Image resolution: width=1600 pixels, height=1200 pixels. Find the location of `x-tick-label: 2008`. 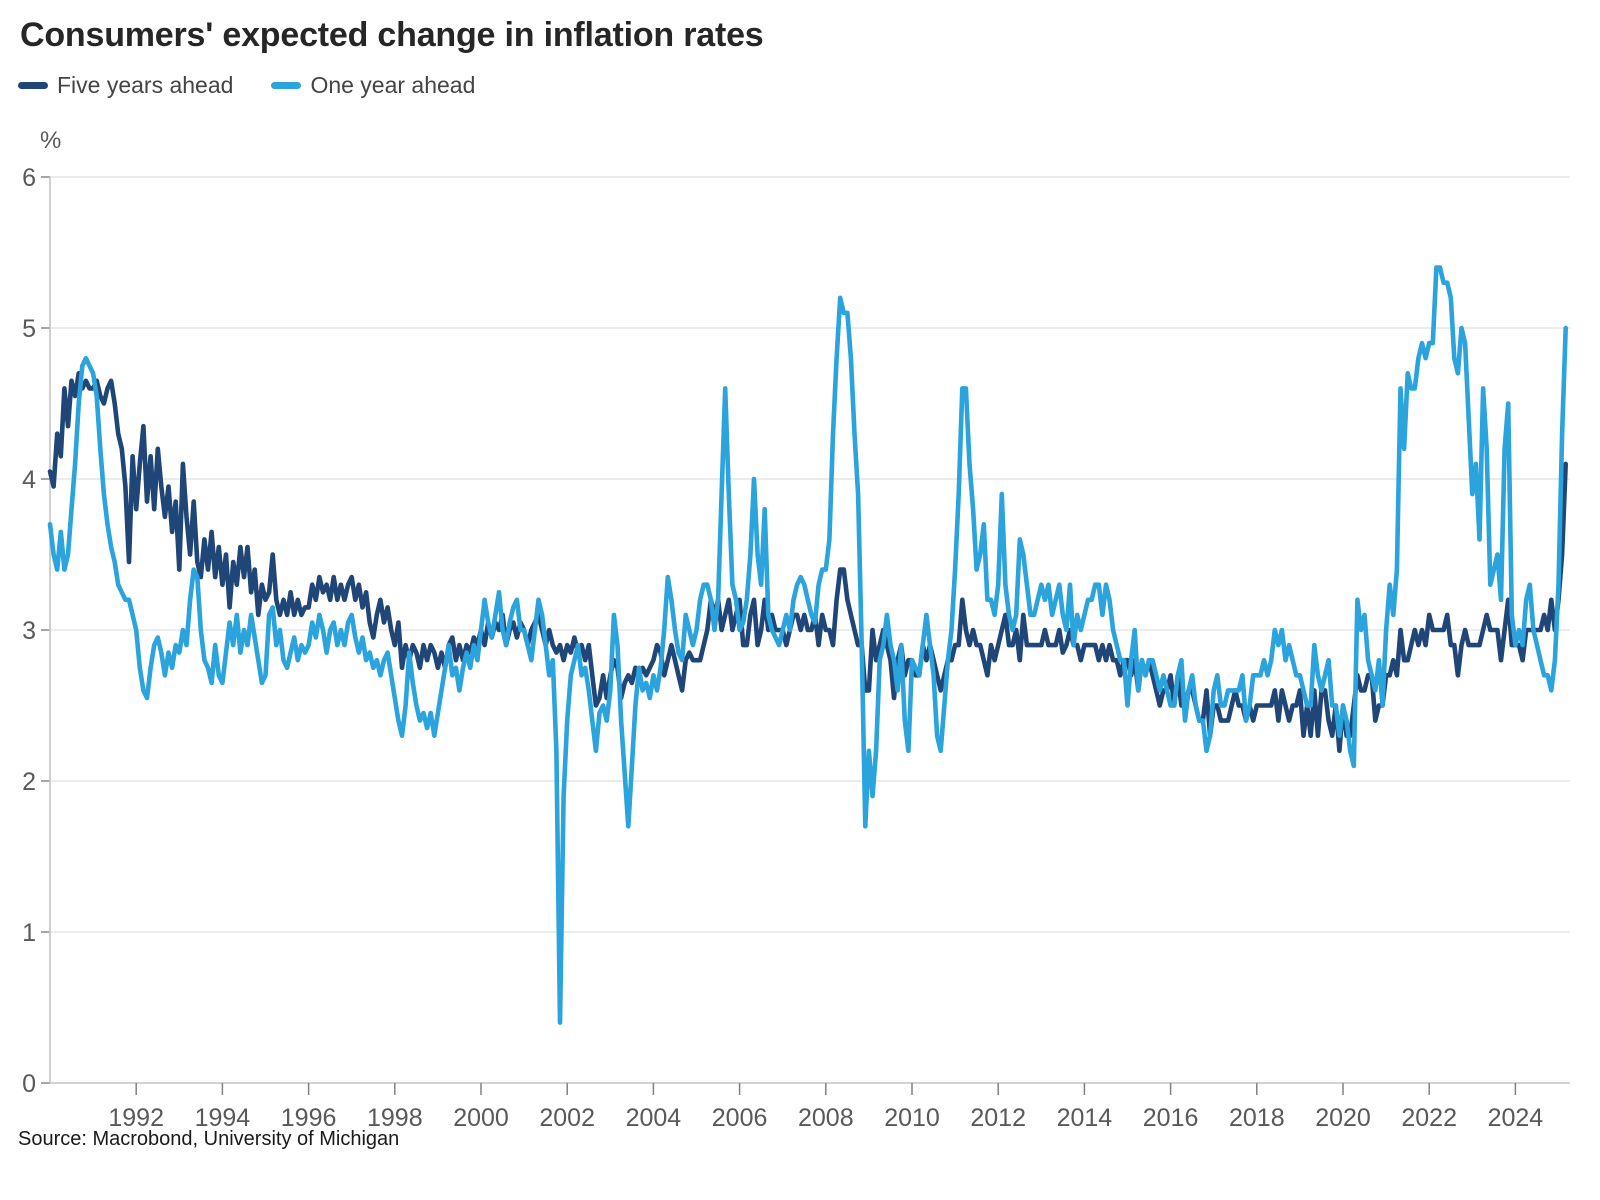

x-tick-label: 2008 is located at coordinates (826, 1118).